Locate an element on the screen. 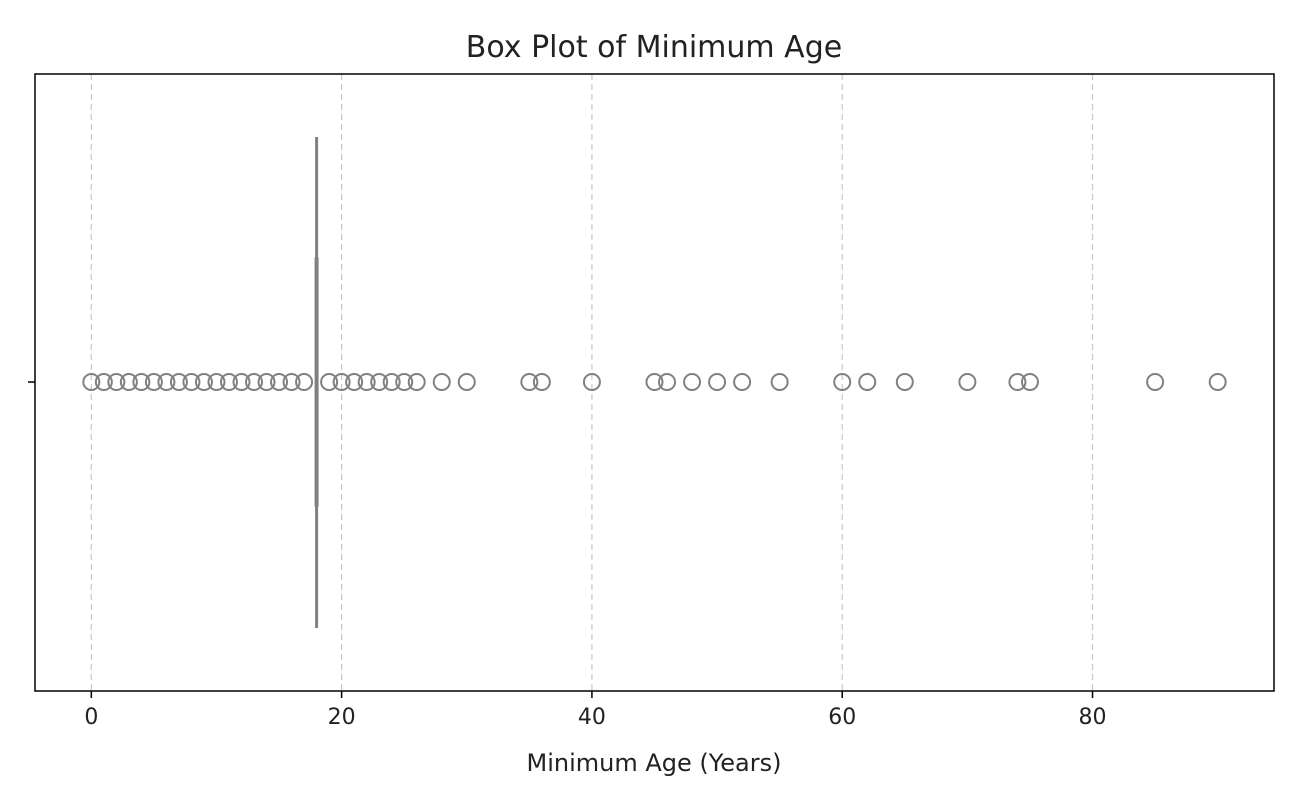 The height and width of the screenshot is (794, 1294). box-element is located at coordinates (316, 382).